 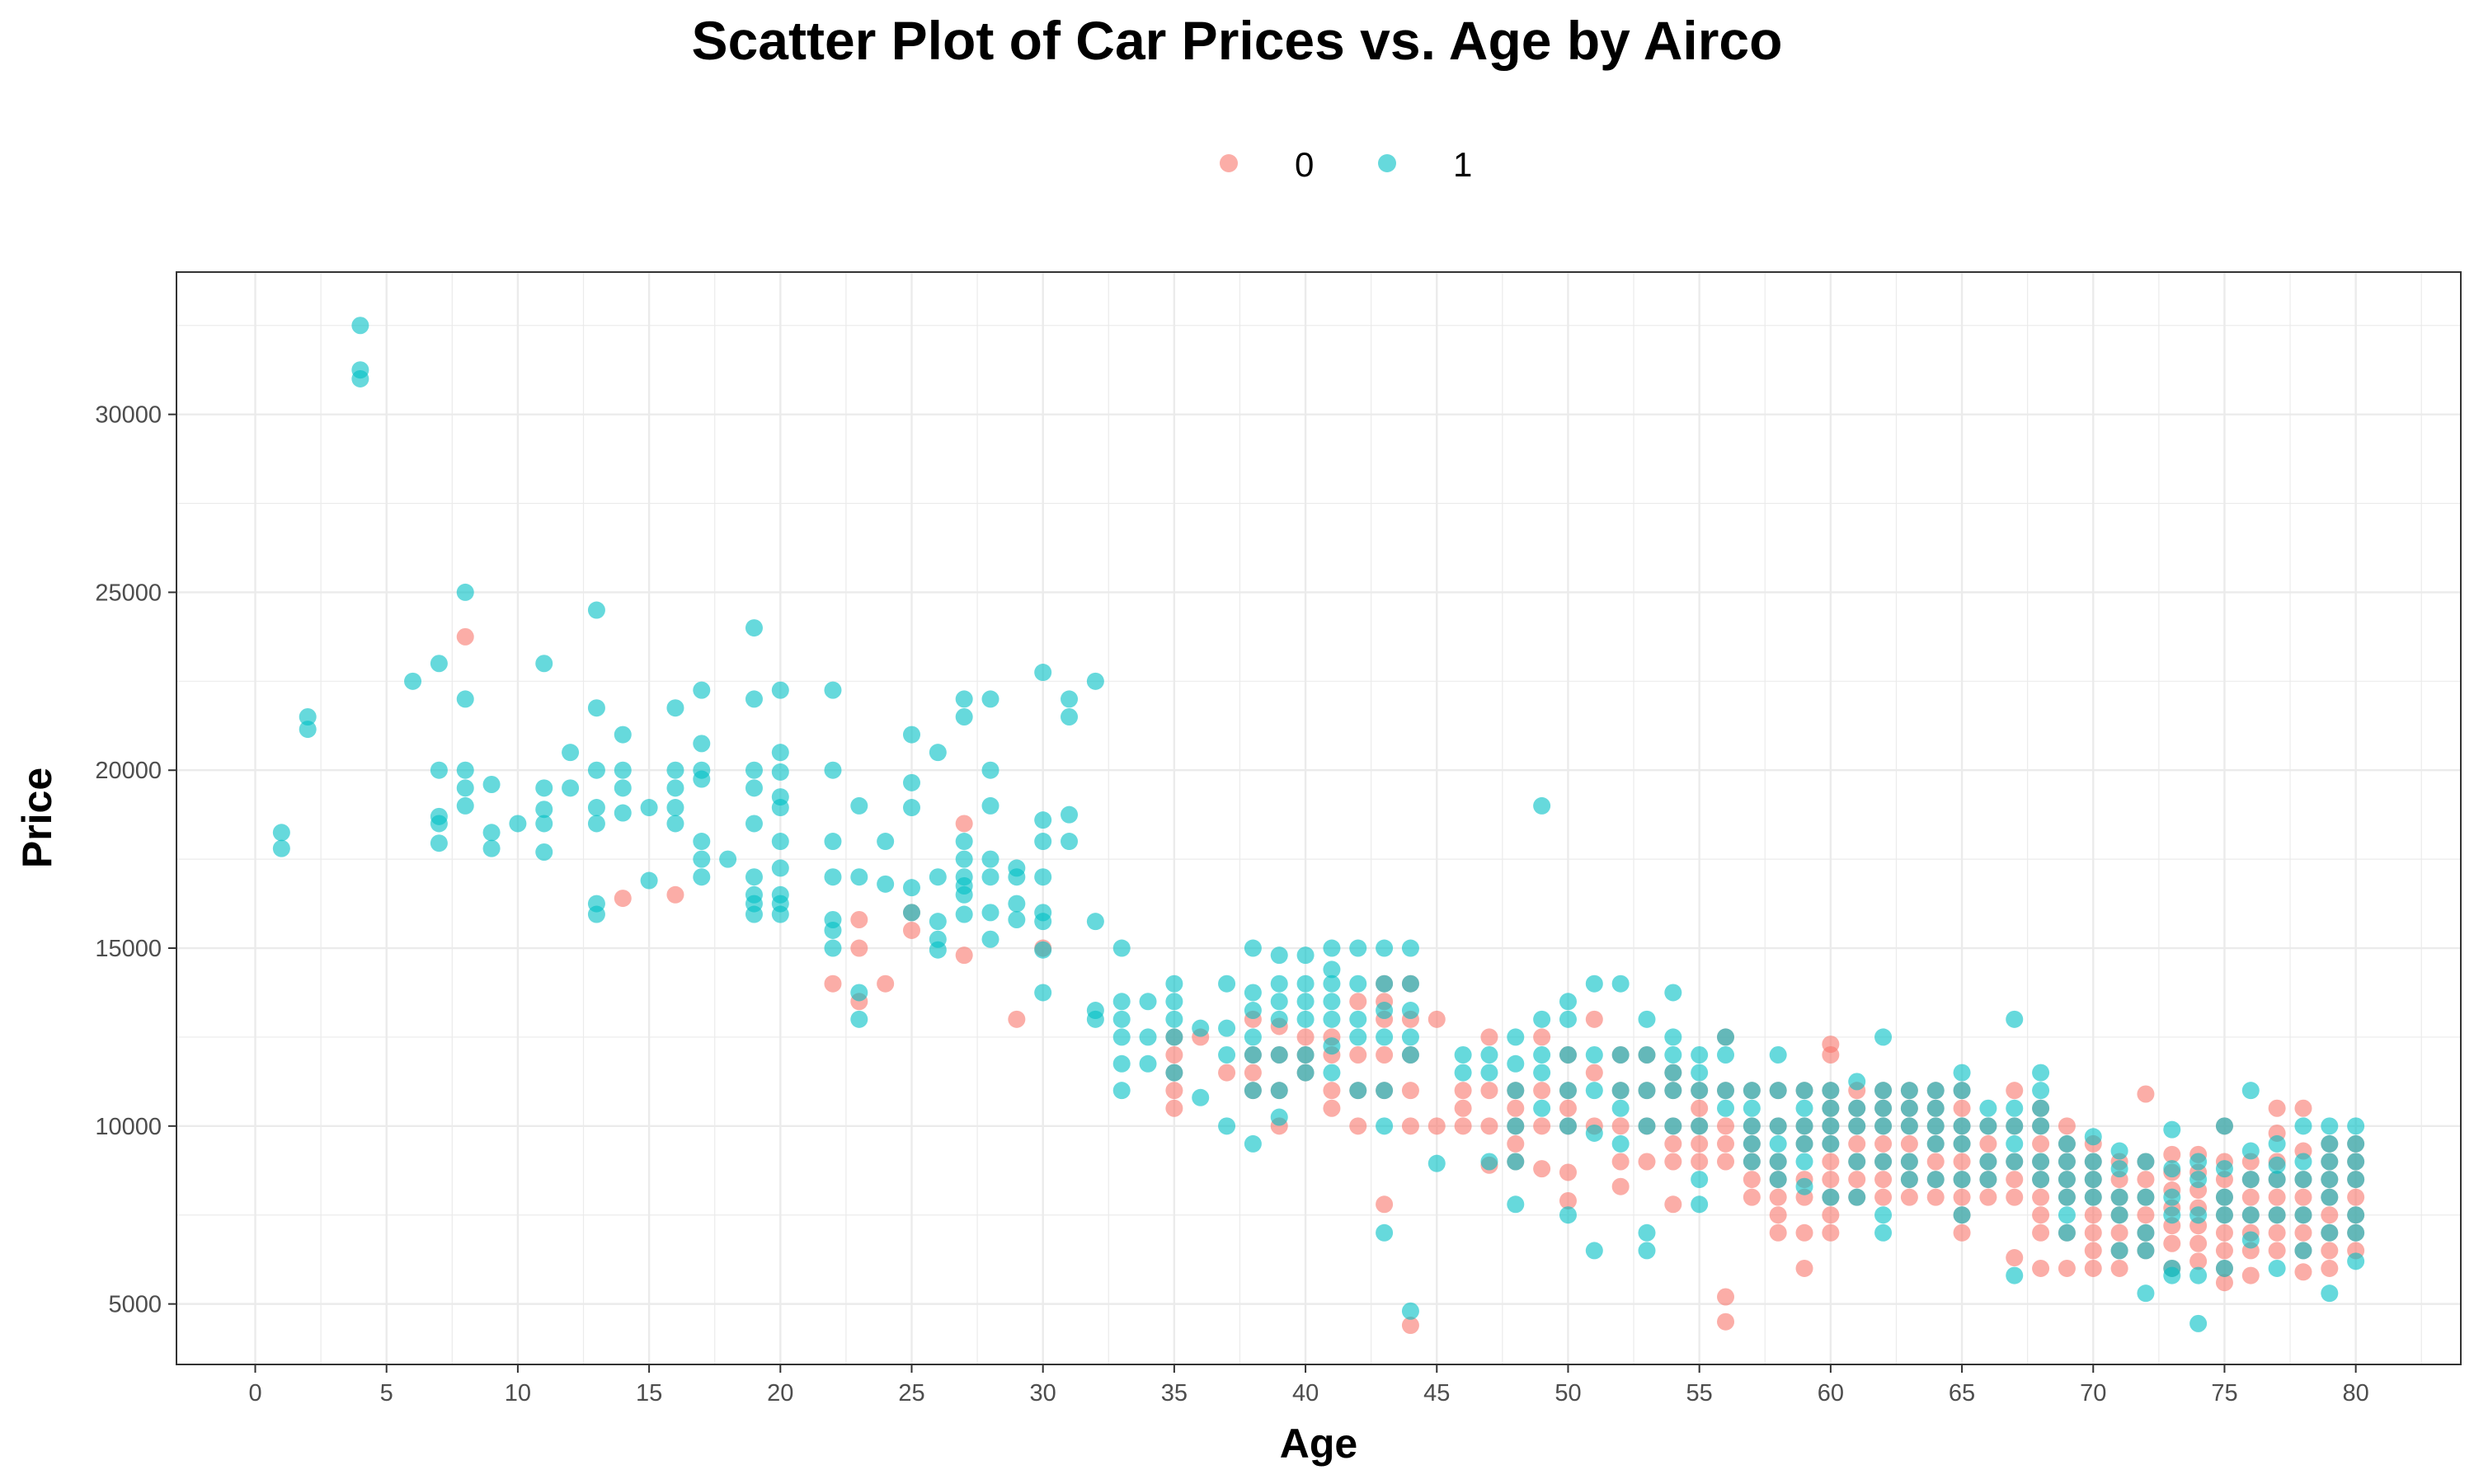 I want to click on x-tick-label: 20, so click(x=780, y=1393).